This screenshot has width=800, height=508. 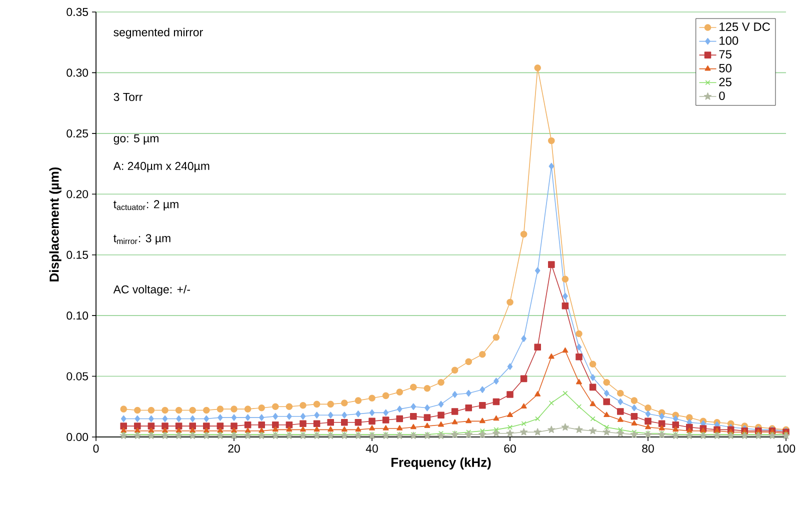 What do you see at coordinates (722, 96) in the screenshot?
I see `legend-label: 0` at bounding box center [722, 96].